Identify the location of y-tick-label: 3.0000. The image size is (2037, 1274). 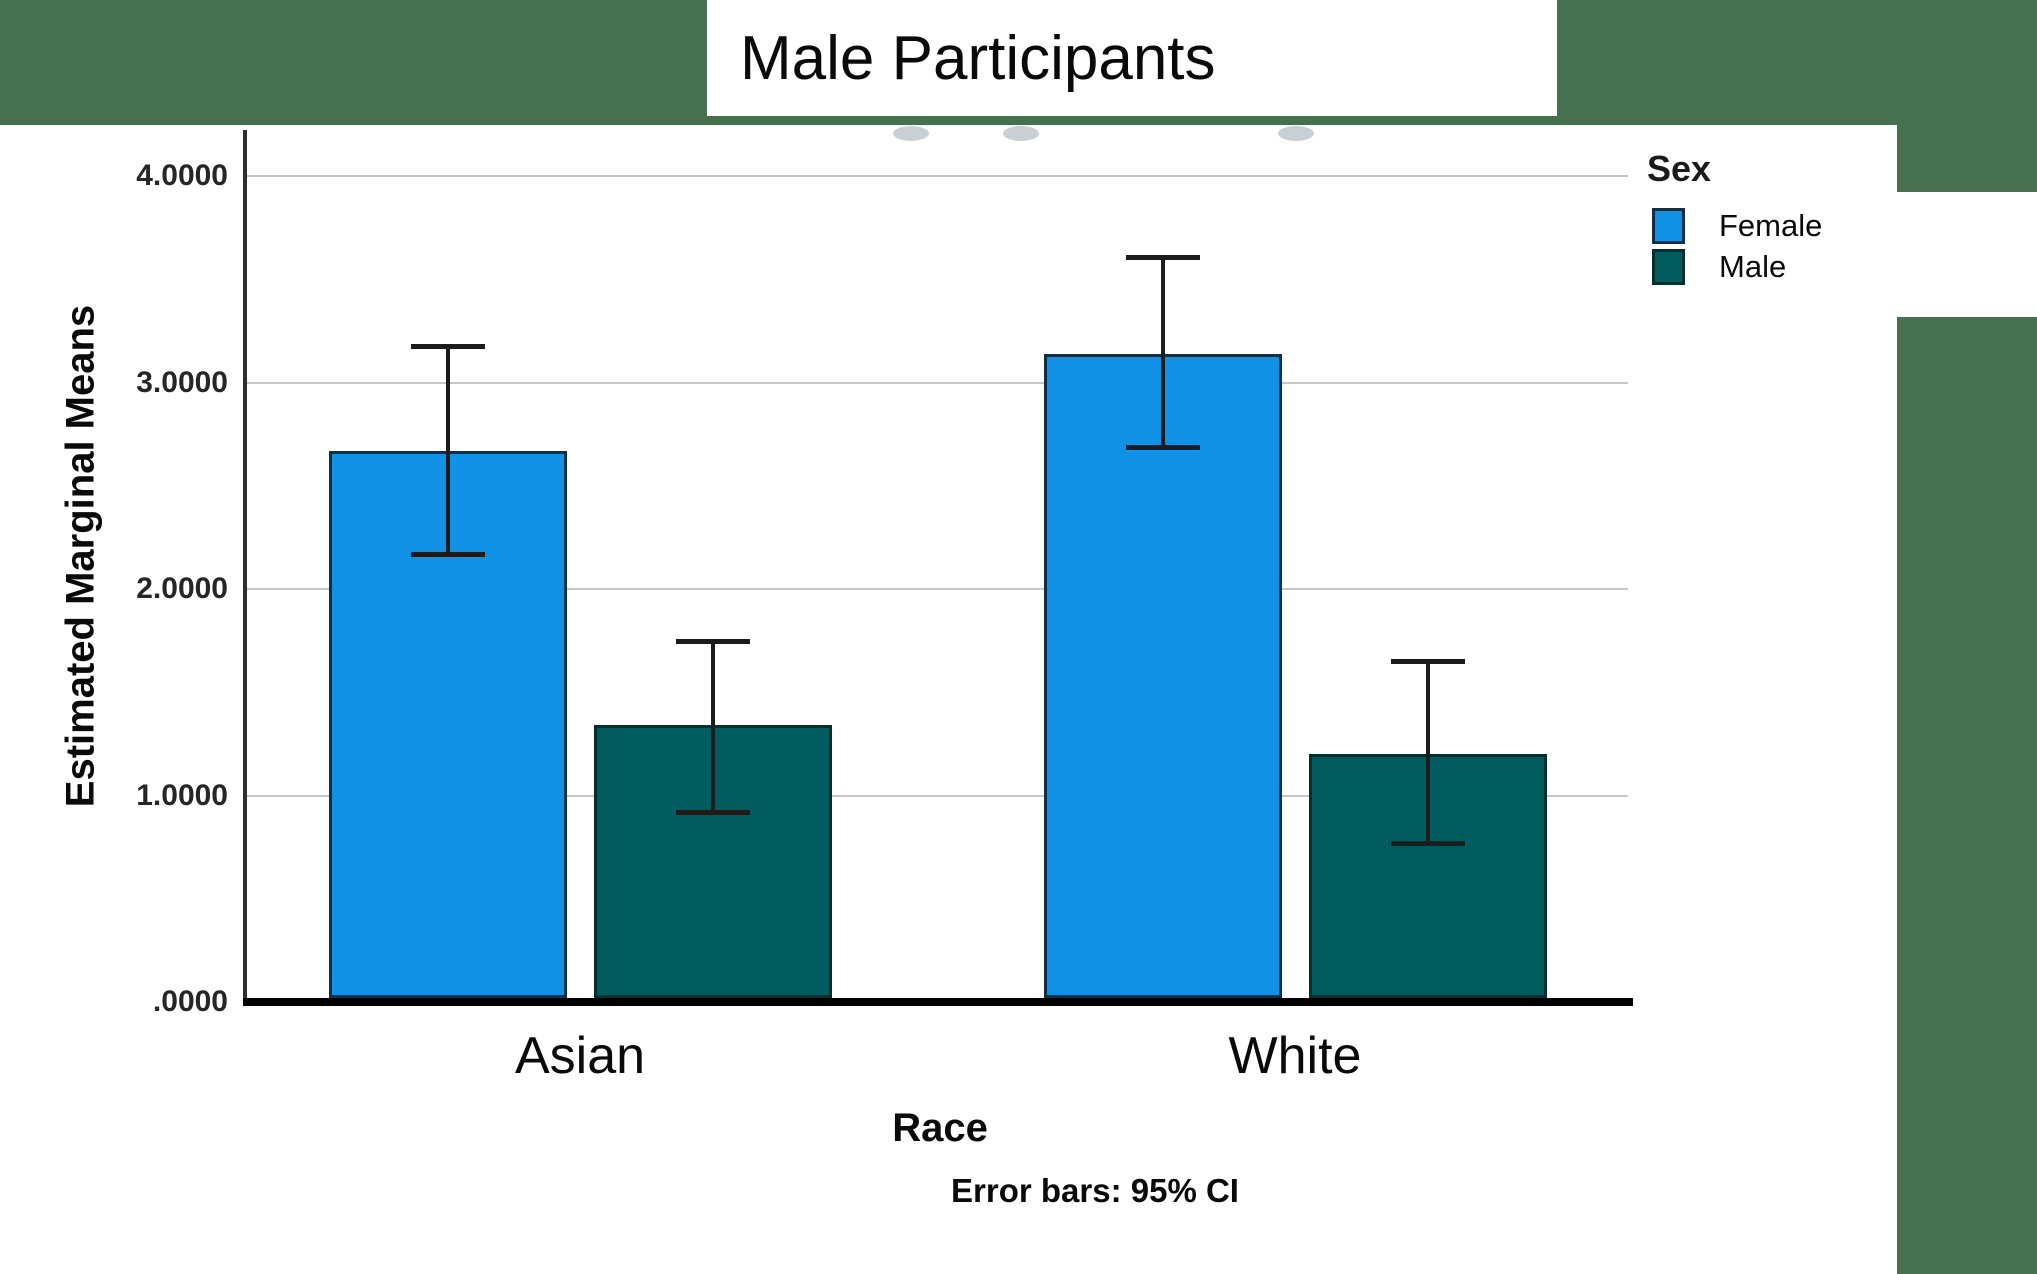
(182, 382).